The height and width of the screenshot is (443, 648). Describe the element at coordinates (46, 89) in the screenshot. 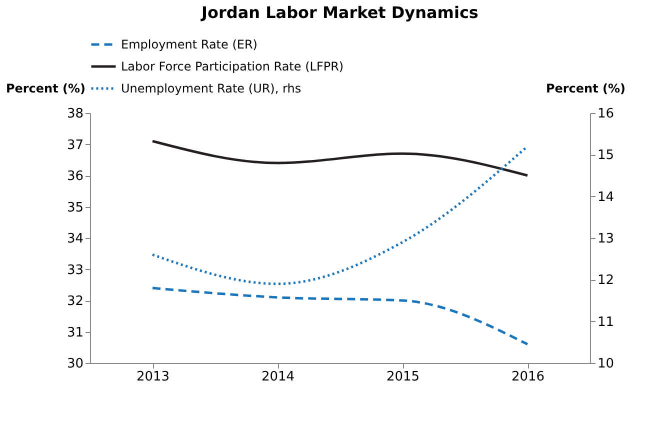

I see `y-axis-title: Percent (%)` at that location.